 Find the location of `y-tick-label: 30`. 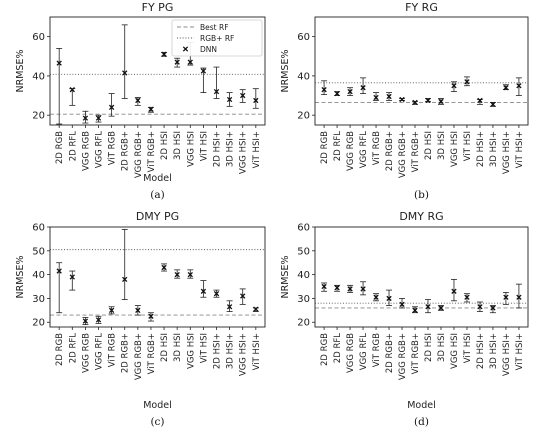

y-tick-label: 30 is located at coordinates (38, 299).